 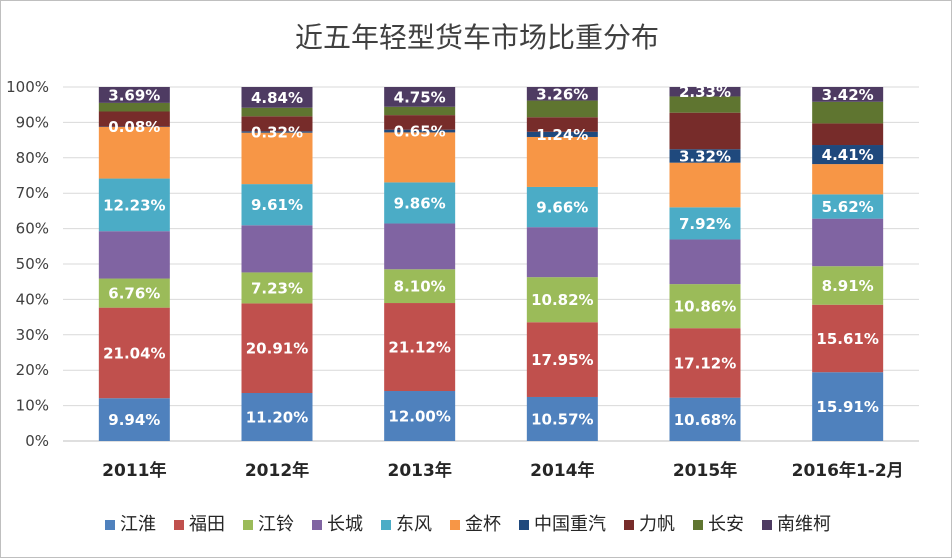 What do you see at coordinates (32, 122) in the screenshot?
I see `y-tick-label: 90%` at bounding box center [32, 122].